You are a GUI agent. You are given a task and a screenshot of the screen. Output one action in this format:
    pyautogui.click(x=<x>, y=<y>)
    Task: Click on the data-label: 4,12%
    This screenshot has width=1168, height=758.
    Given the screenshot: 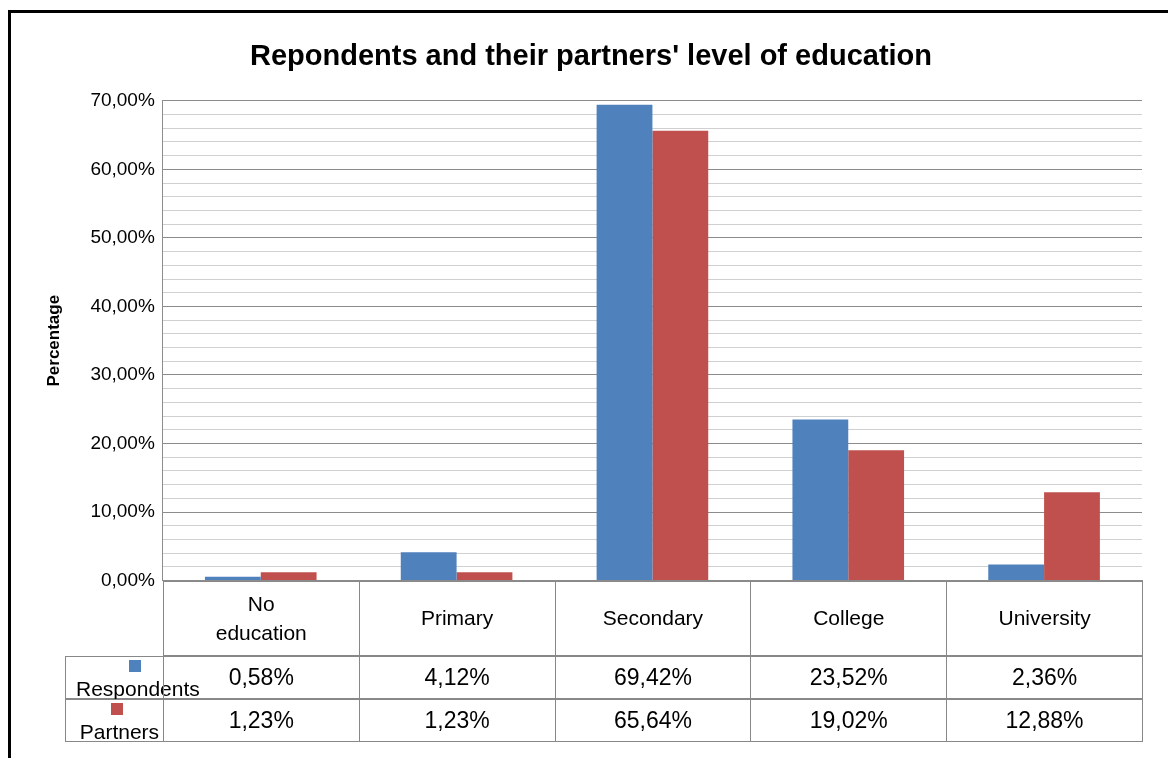 What is the action you would take?
    pyautogui.click(x=457, y=677)
    